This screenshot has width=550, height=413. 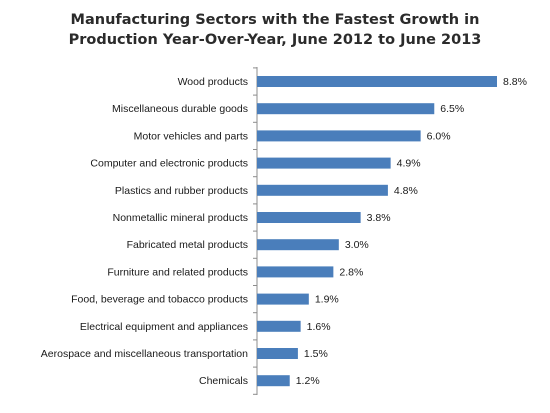 I want to click on data-label: 1.2%, so click(x=308, y=381).